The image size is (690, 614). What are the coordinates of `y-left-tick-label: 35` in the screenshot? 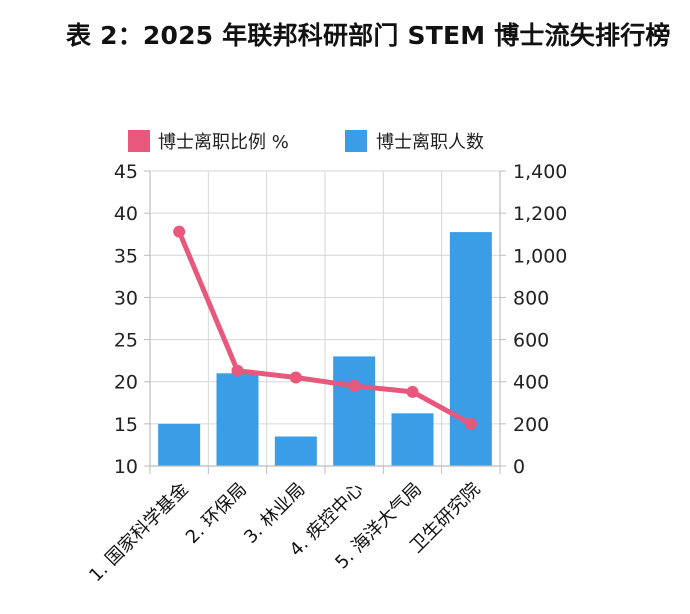 It's located at (126, 256).